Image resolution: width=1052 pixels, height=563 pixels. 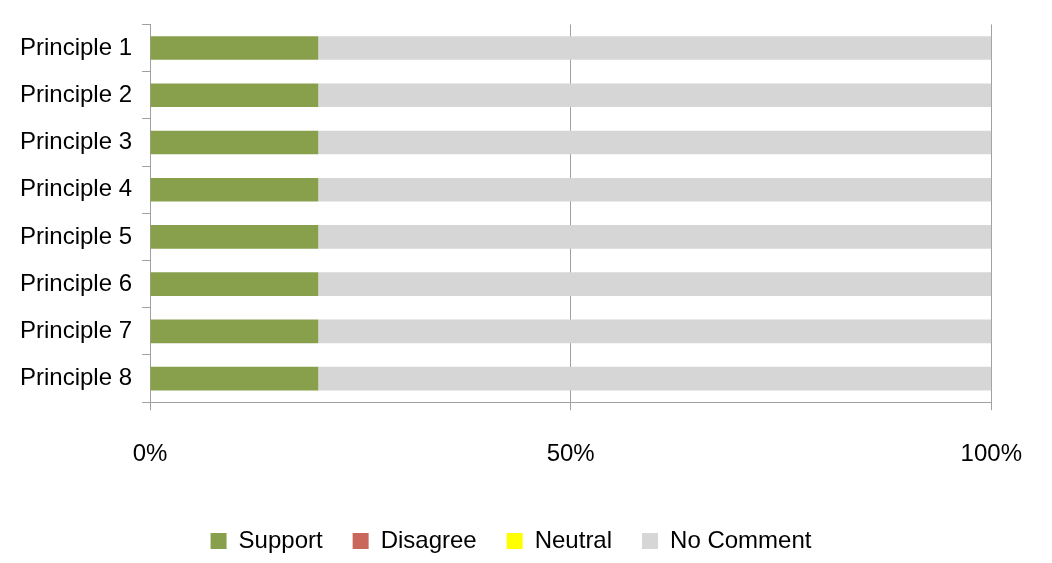 I want to click on y-tick-label: Principle 3, so click(x=76, y=141).